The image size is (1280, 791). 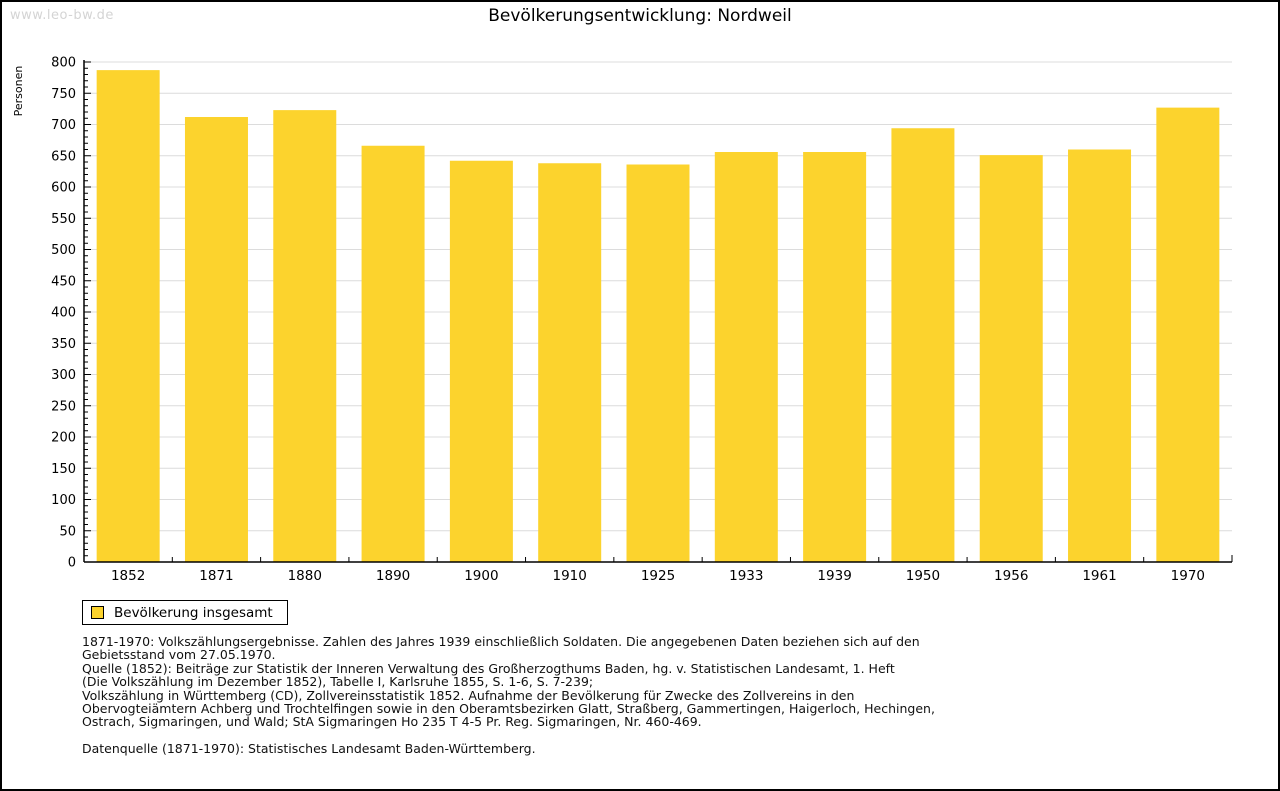 I want to click on x-label-1910: 1910, so click(x=570, y=576).